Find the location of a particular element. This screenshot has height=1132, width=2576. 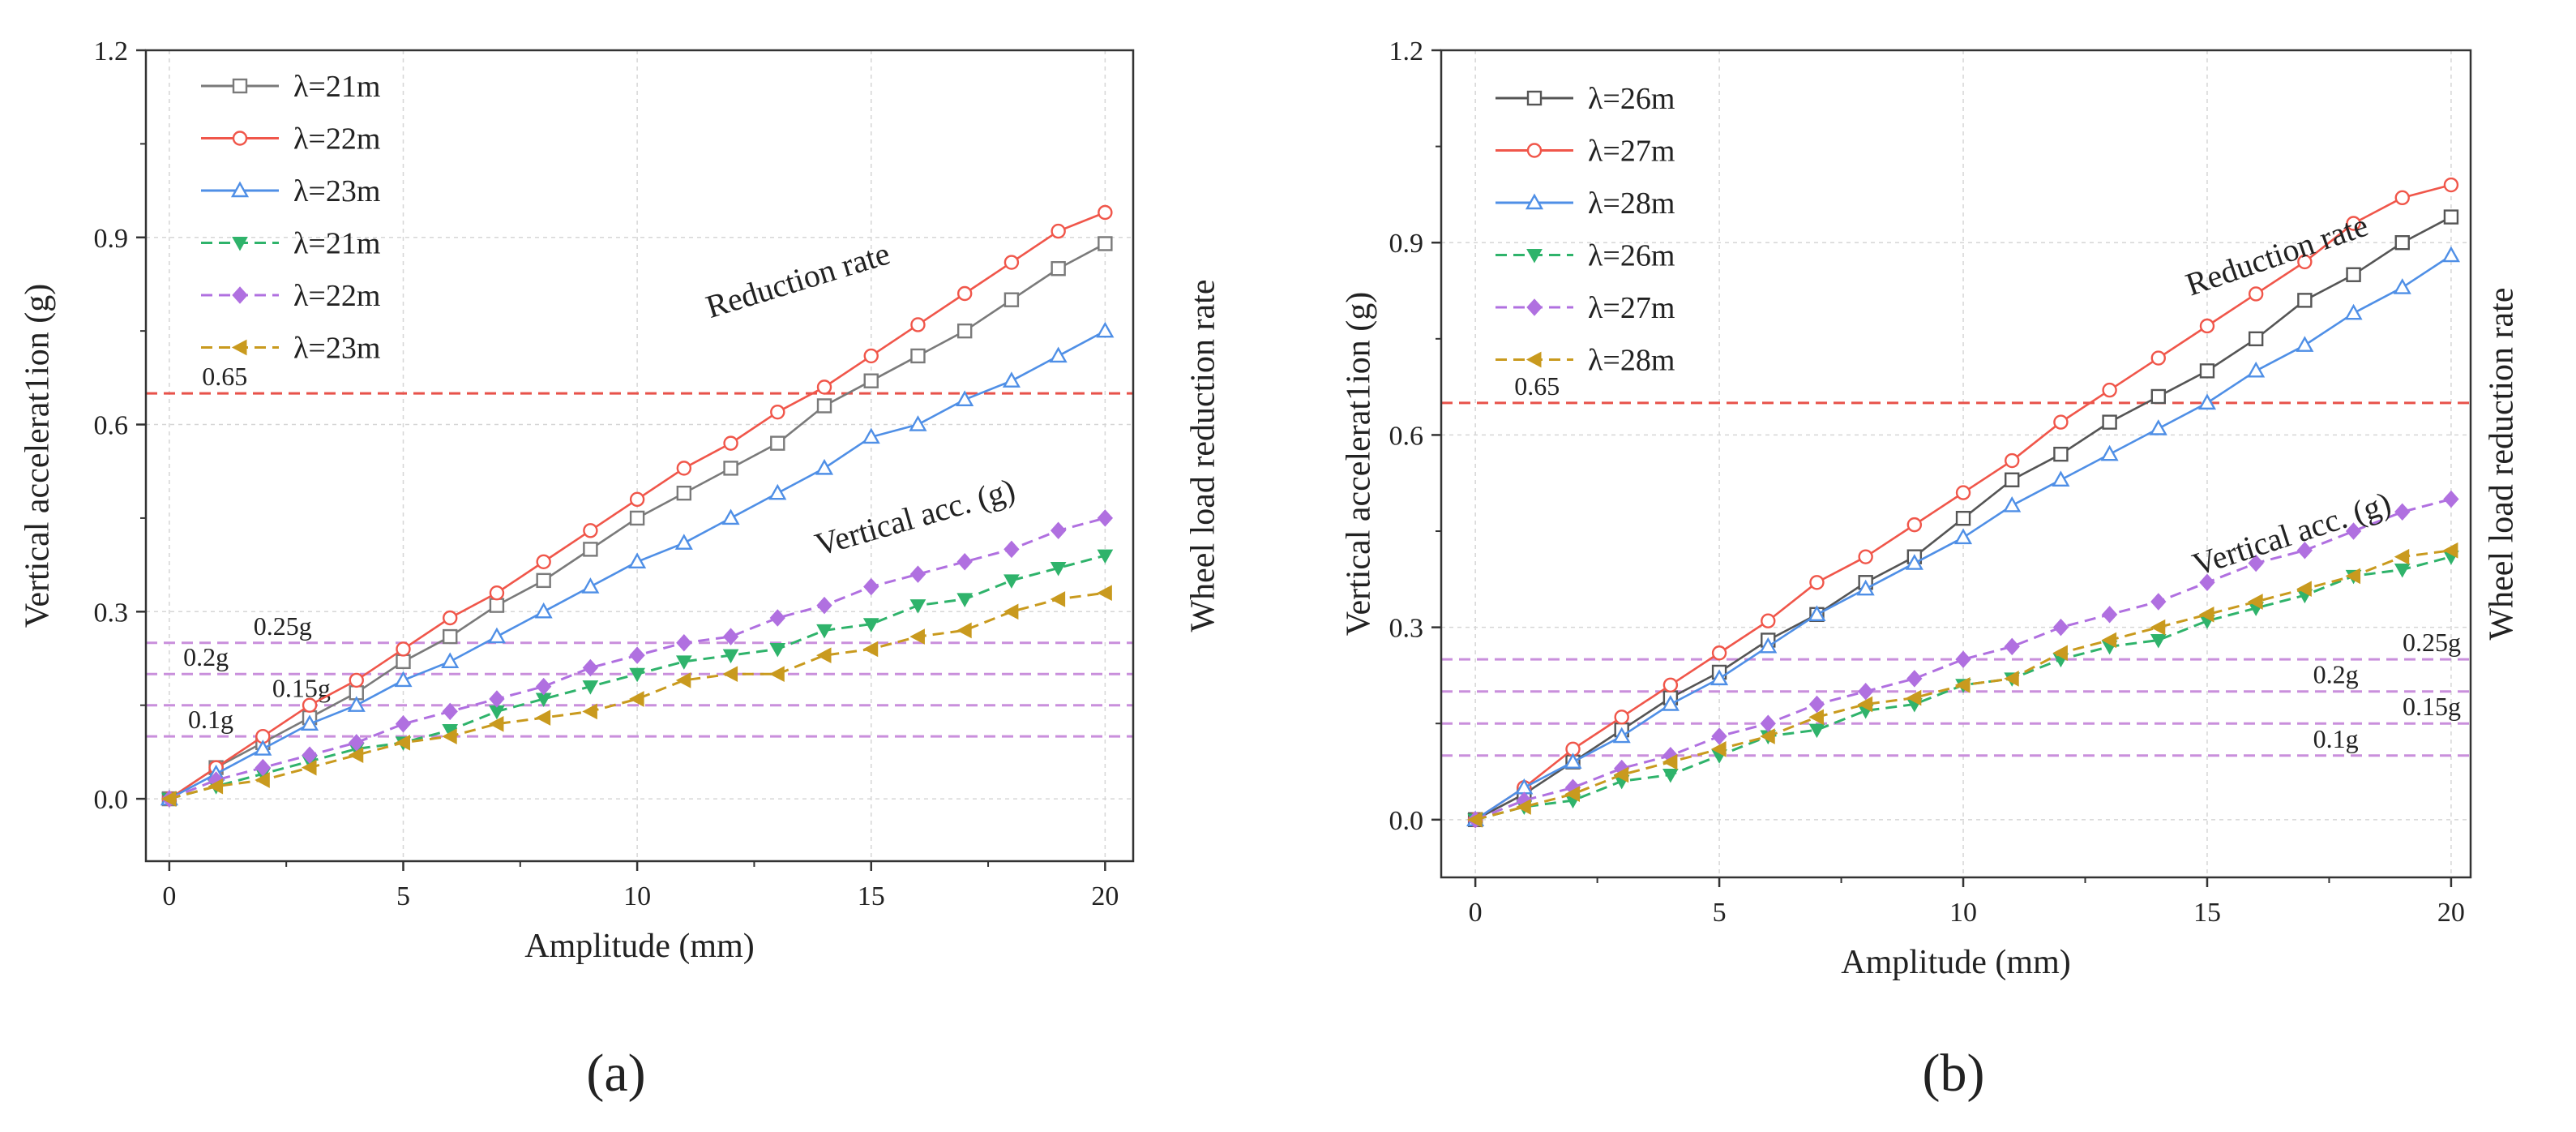

y-axis-title-right-a: Wheel load reduction rate is located at coordinates (1203, 456).